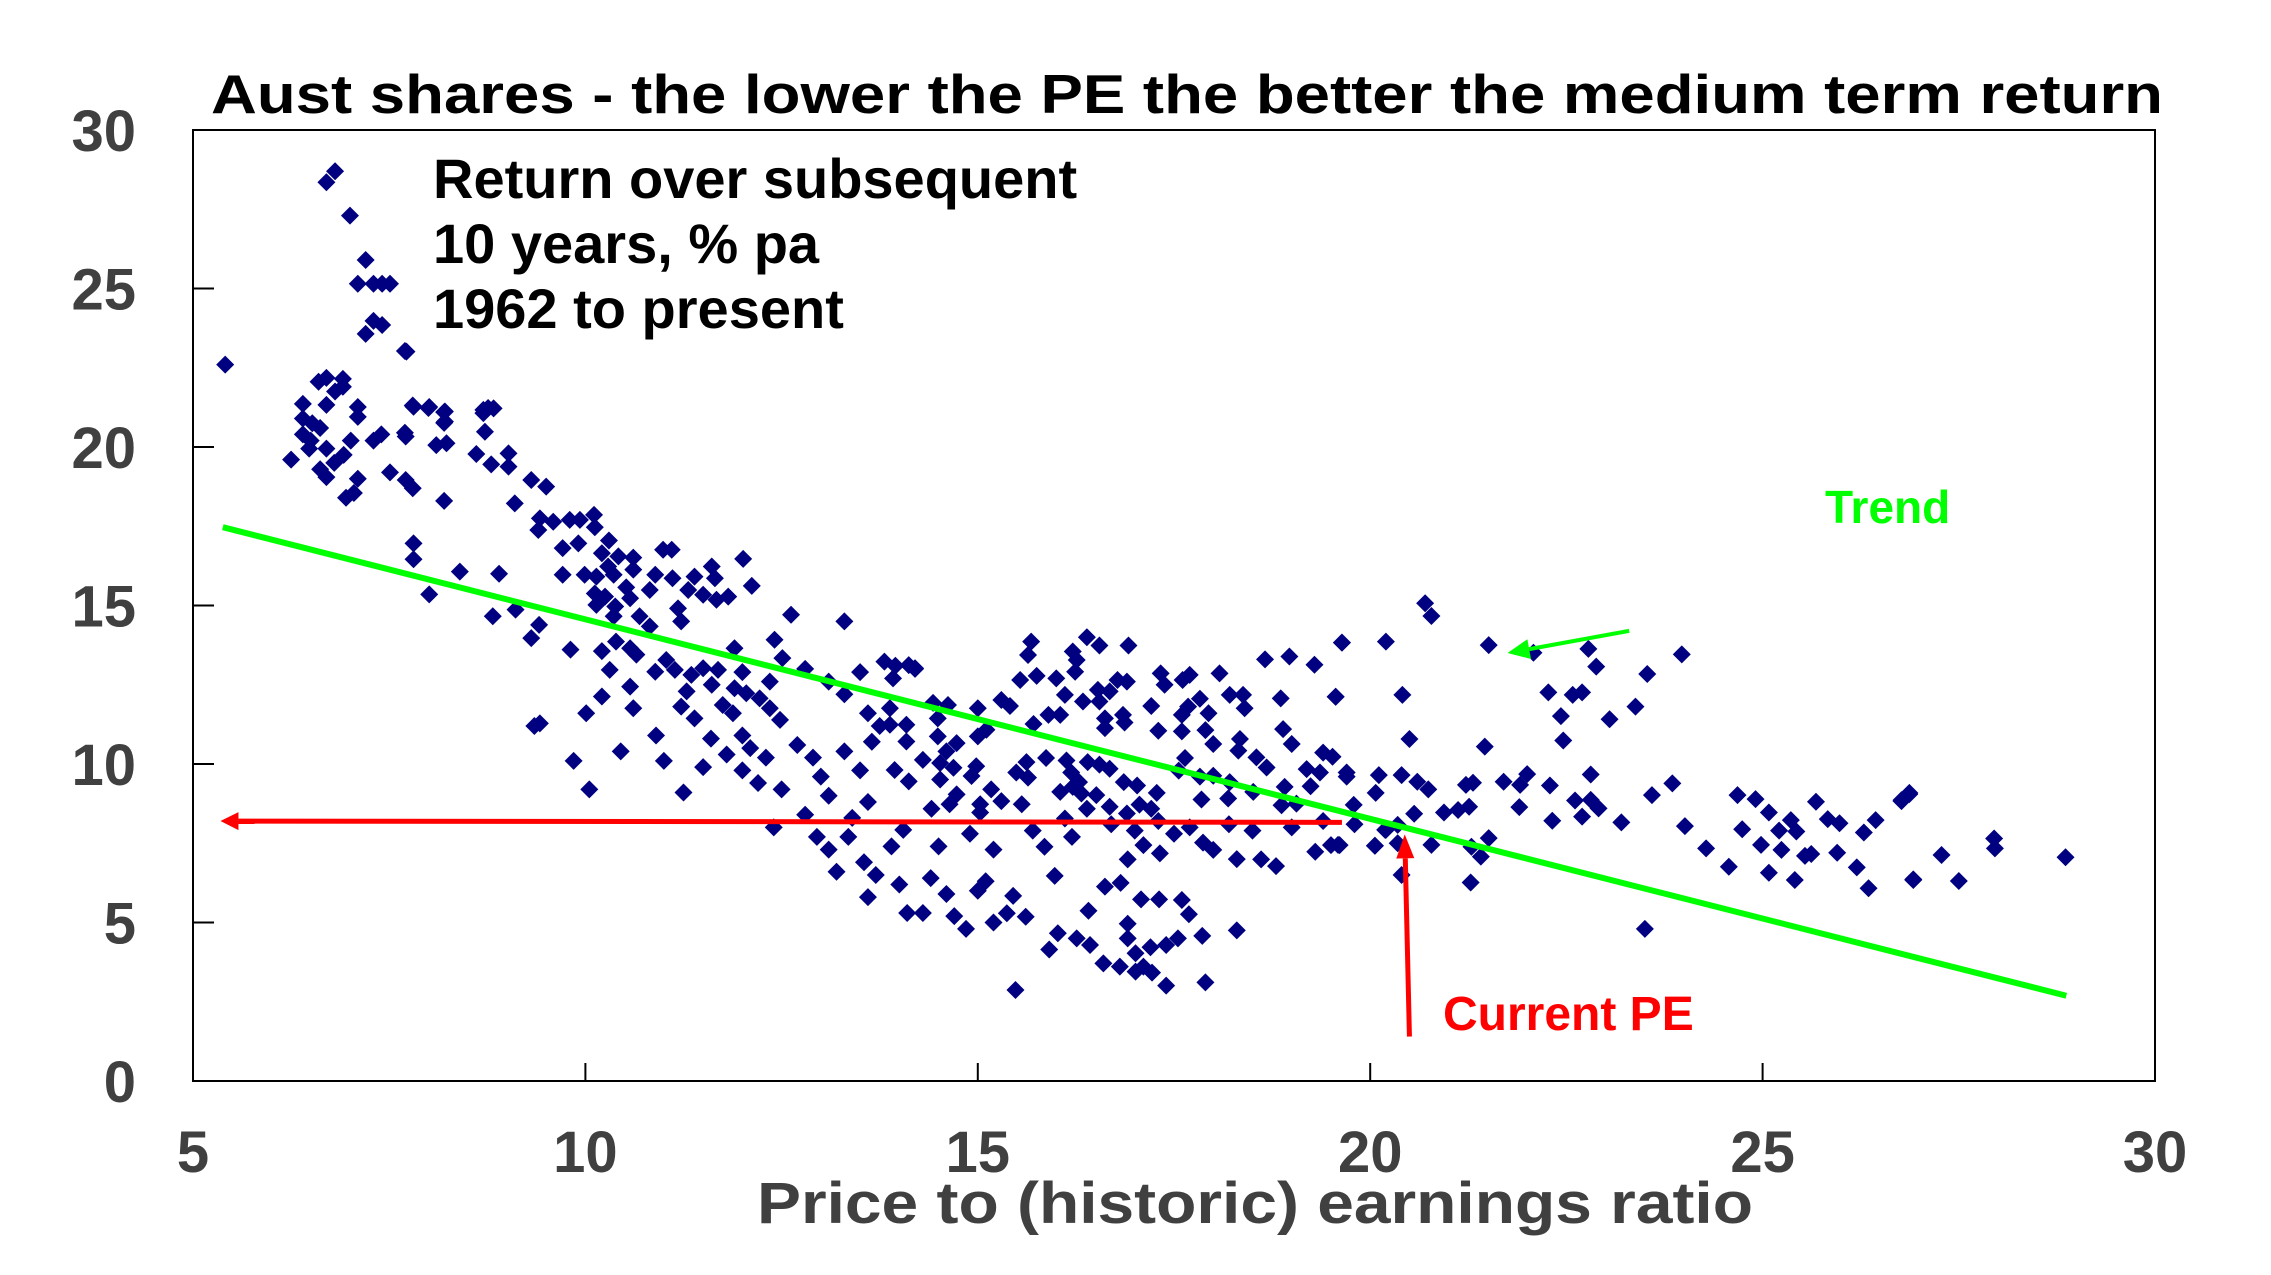  What do you see at coordinates (585, 1152) in the screenshot?
I see `x-tick-label: 10` at bounding box center [585, 1152].